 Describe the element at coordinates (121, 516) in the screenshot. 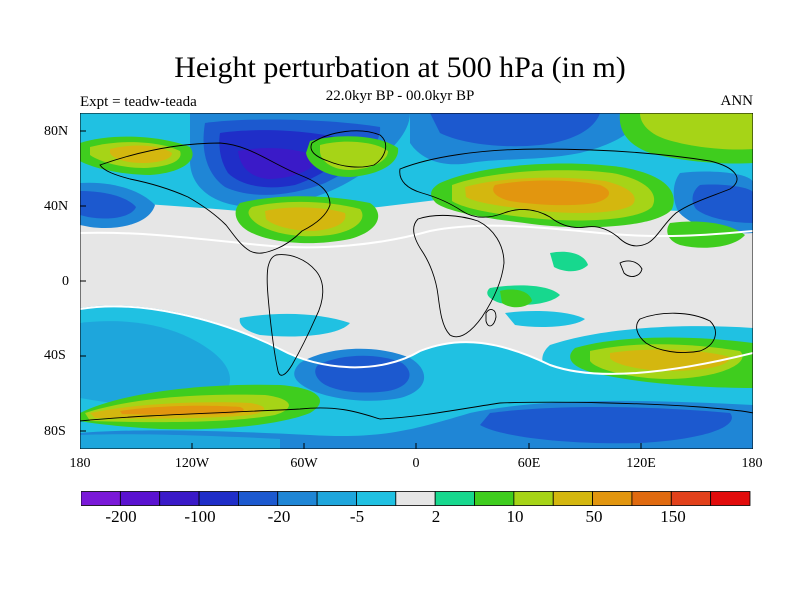

I see `colorbar-label-minus200: -200` at that location.